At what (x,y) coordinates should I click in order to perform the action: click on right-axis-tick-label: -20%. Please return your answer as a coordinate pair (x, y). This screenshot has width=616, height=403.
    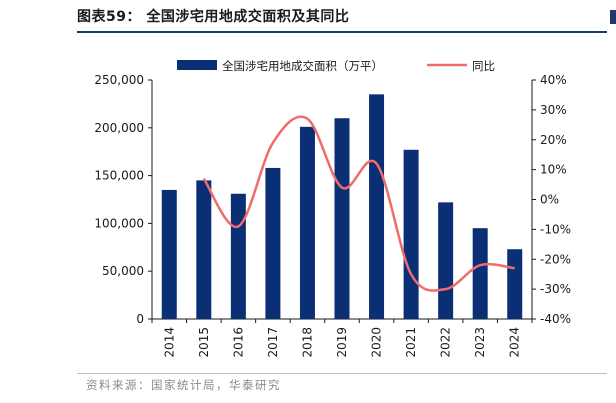
    Looking at the image, I should click on (555, 259).